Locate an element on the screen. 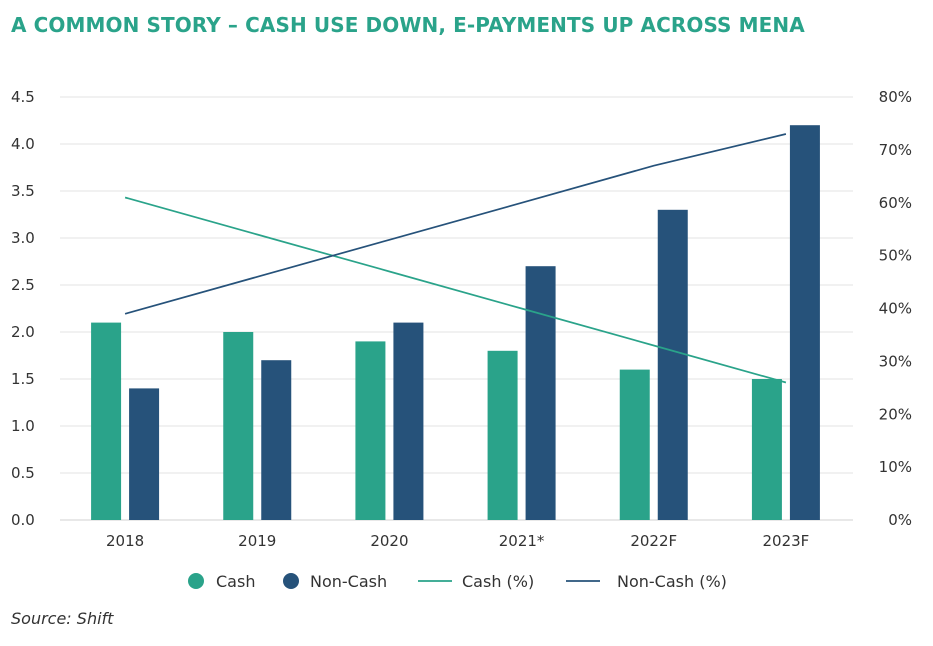 This screenshot has width=933, height=646. y2-tick-label: 20% is located at coordinates (895, 414).